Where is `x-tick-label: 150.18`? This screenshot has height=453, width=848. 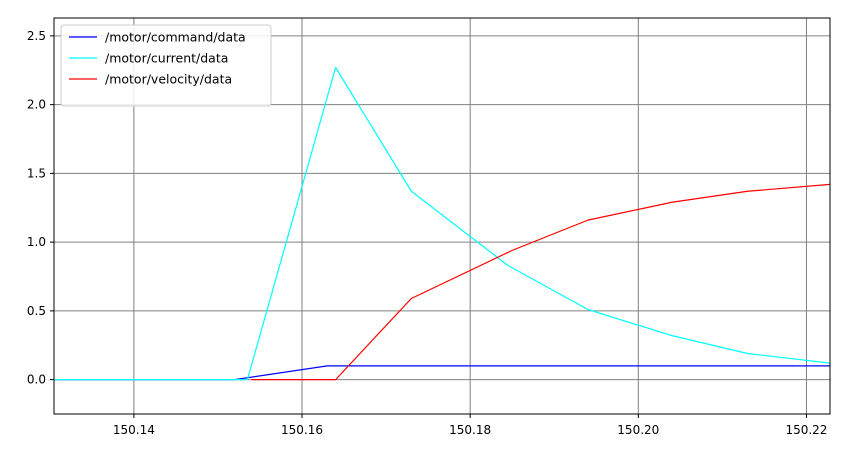 x-tick-label: 150.18 is located at coordinates (470, 430).